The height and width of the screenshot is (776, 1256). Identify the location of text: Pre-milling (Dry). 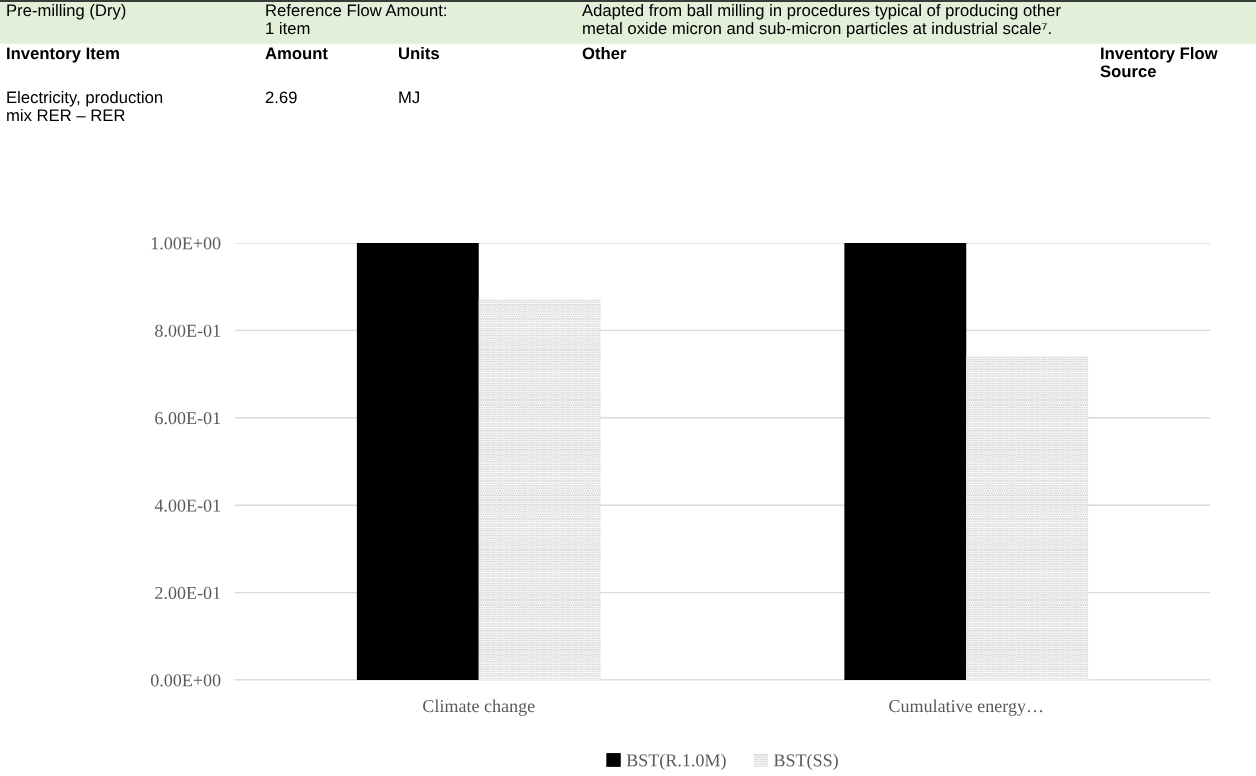
(66, 12).